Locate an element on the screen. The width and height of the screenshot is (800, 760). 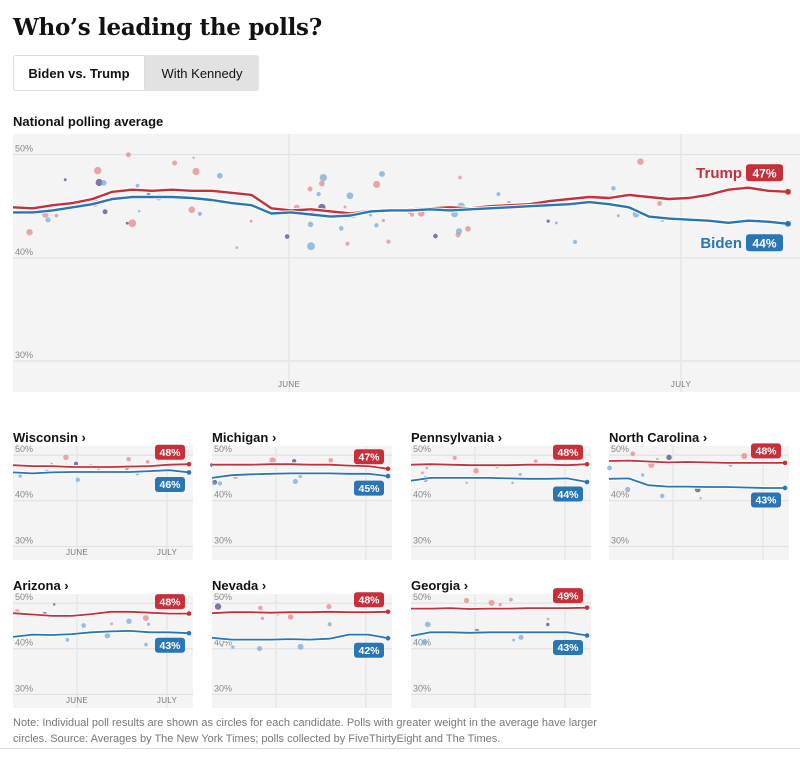
badge-value: 42% is located at coordinates (369, 651).